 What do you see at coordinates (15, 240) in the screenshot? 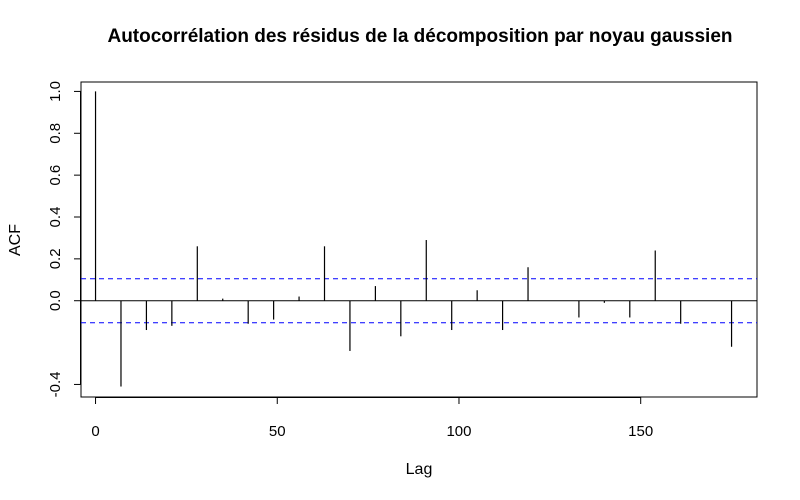
I see `y-axis-label: ACF` at bounding box center [15, 240].